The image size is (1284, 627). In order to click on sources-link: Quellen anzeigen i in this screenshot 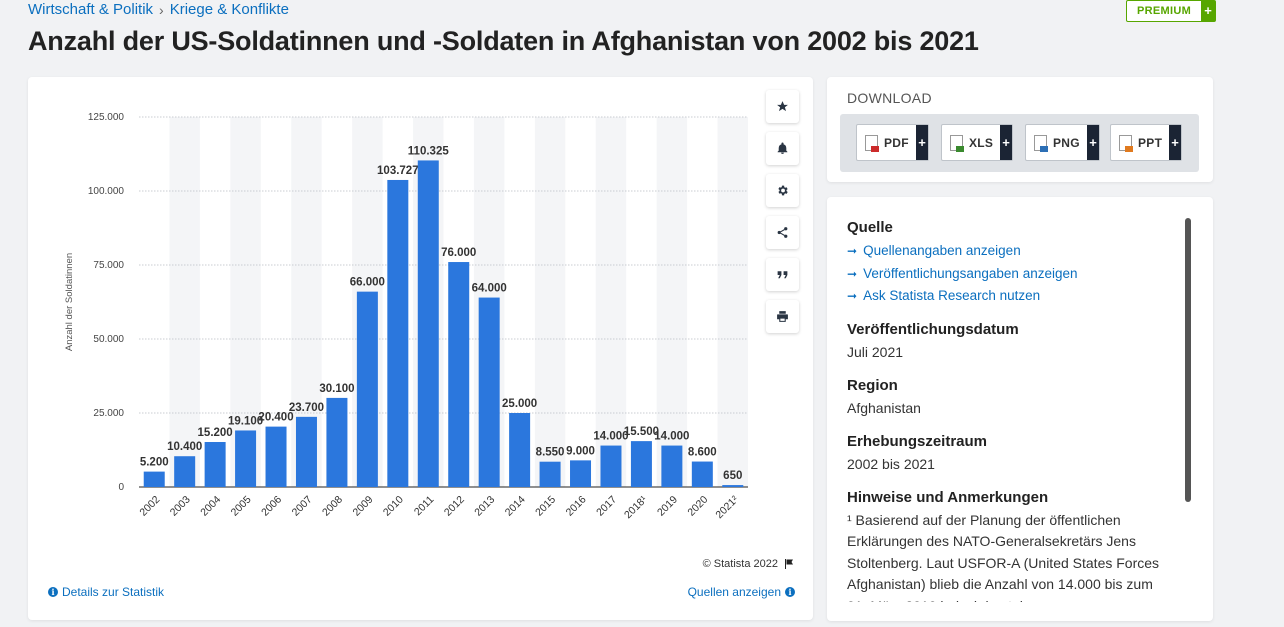, I will do `click(741, 592)`.